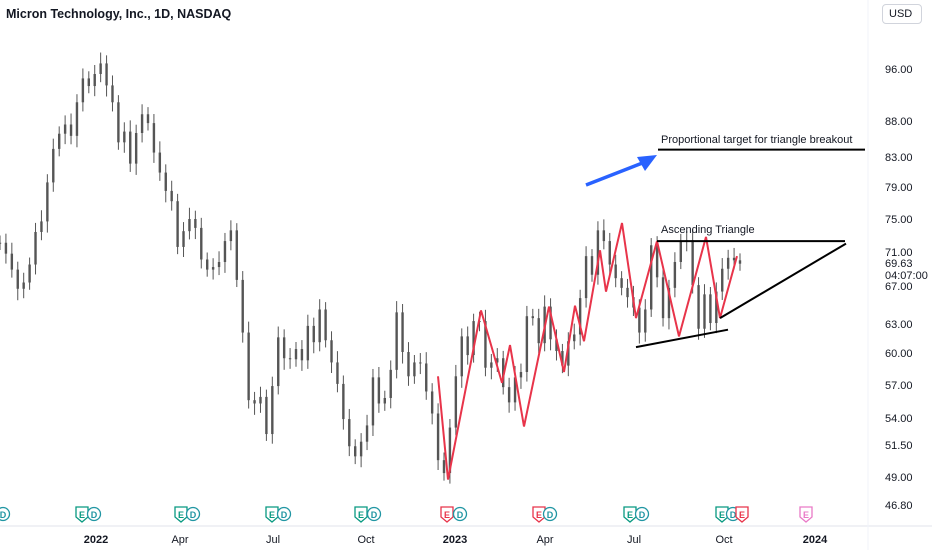 This screenshot has height=550, width=932. I want to click on breakout-arrow-icon, so click(621, 171).